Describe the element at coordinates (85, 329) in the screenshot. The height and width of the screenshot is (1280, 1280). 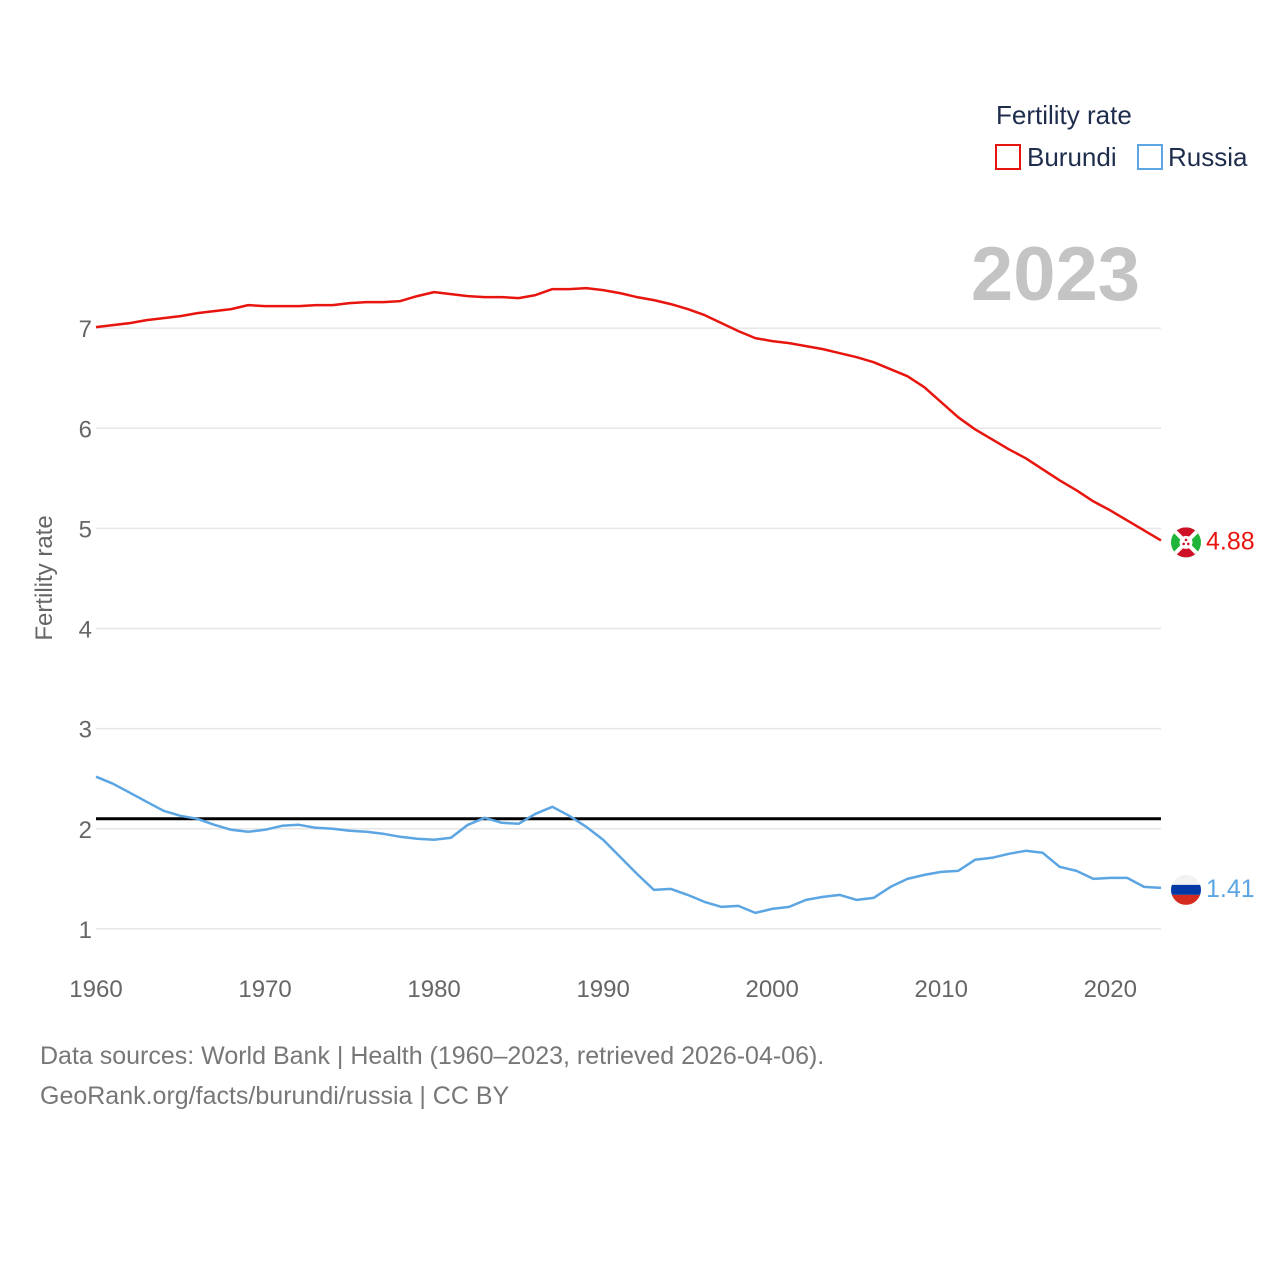
I see `y-tick-label-7: 7` at that location.